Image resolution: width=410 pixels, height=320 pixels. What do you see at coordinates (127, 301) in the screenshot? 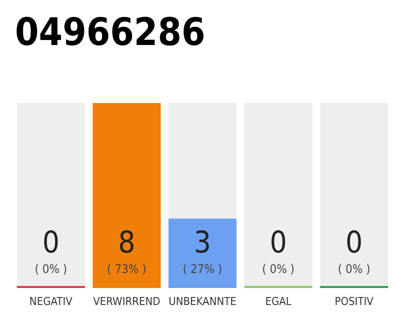
I see `x-tick-label: VERWIRREND` at bounding box center [127, 301].